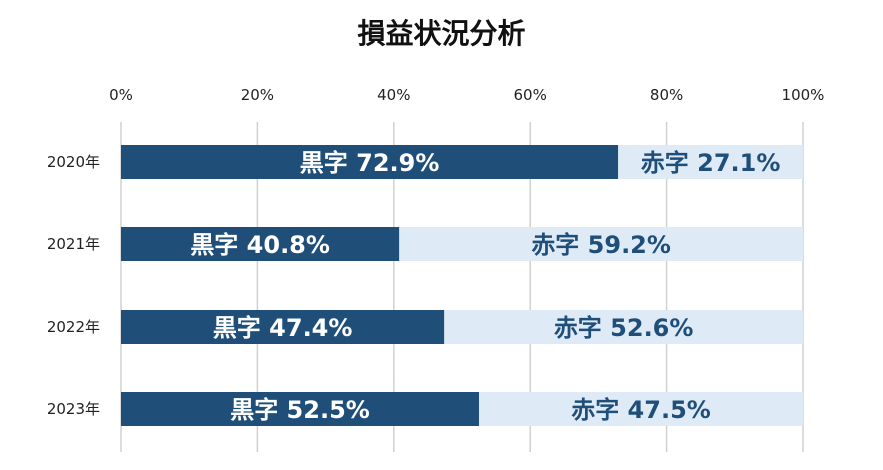 The image size is (883, 470). Describe the element at coordinates (257, 95) in the screenshot. I see `x-tick-label-1: 20%` at that location.